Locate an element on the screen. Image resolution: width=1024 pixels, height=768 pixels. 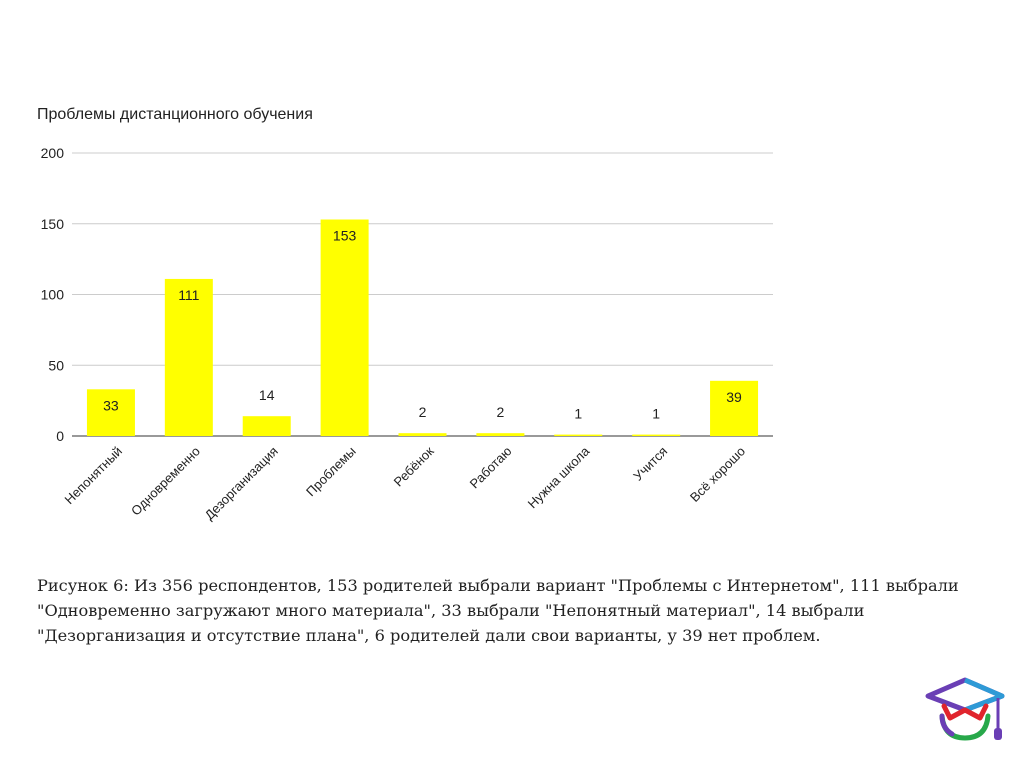
x-category-label: Нужна школа is located at coordinates (559, 477).